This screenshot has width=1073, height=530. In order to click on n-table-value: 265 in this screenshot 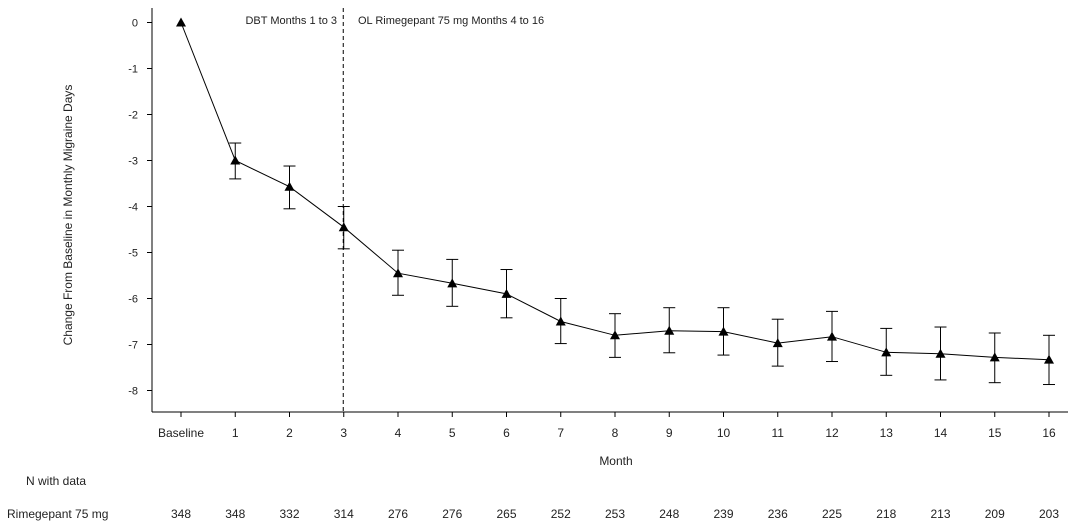, I will do `click(506, 514)`.